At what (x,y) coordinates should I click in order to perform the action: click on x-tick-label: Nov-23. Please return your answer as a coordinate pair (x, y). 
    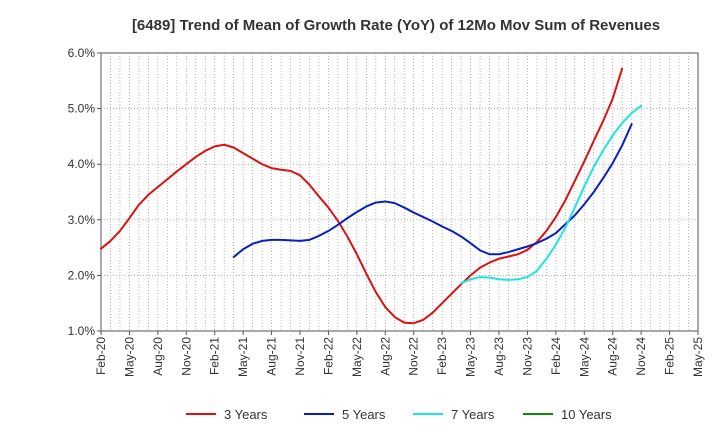
    Looking at the image, I should click on (527, 356).